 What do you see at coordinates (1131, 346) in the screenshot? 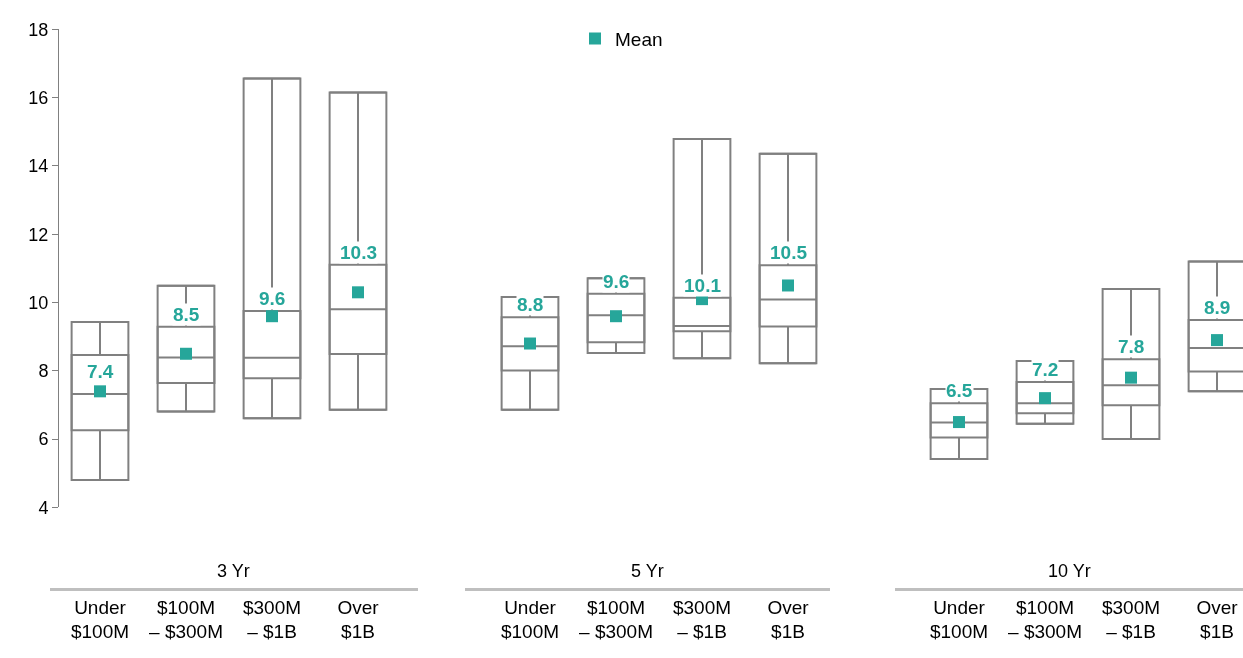
I see `data-label: 7.8` at bounding box center [1131, 346].